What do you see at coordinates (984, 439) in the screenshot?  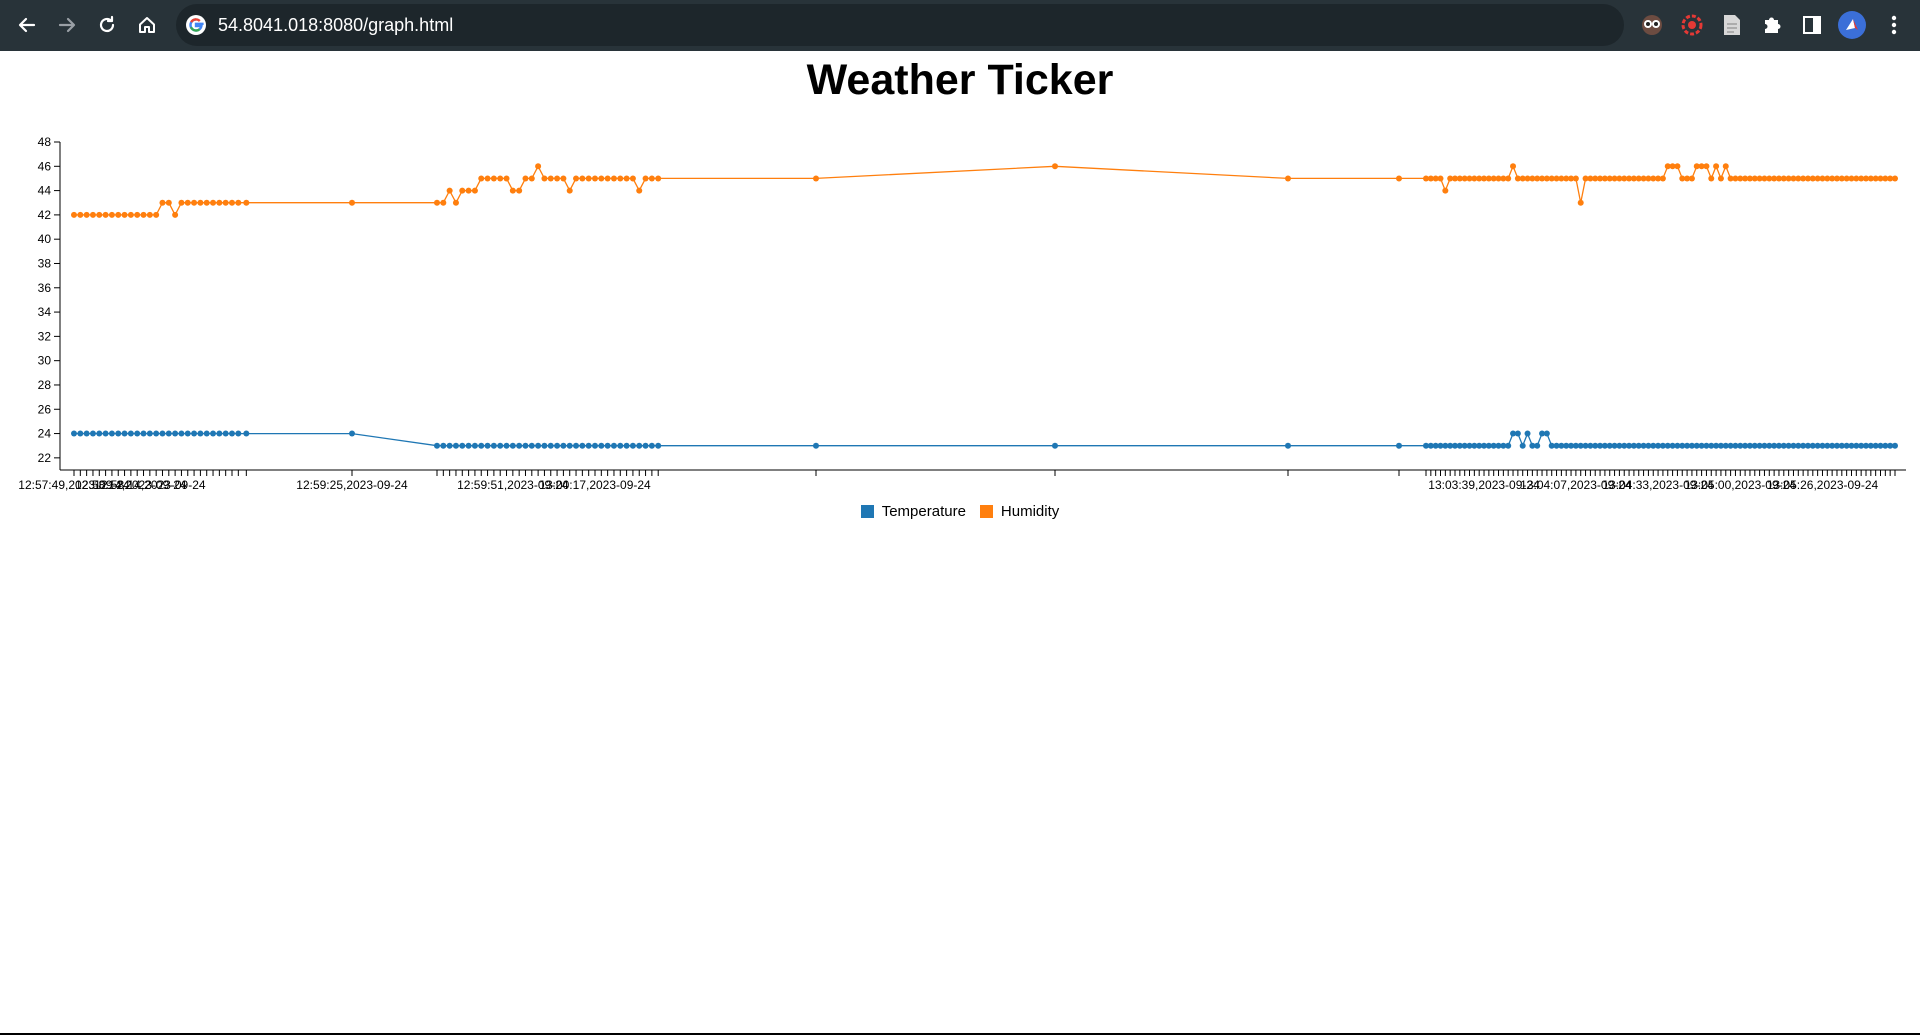 I see `series-line-temperature` at bounding box center [984, 439].